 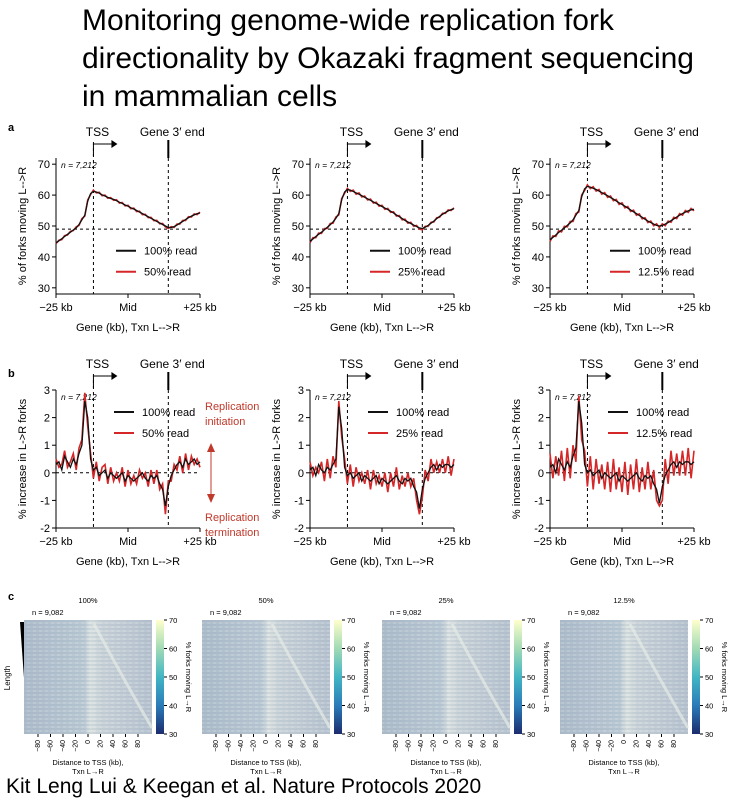 I want to click on y-tick-label: 3, so click(x=47, y=391).